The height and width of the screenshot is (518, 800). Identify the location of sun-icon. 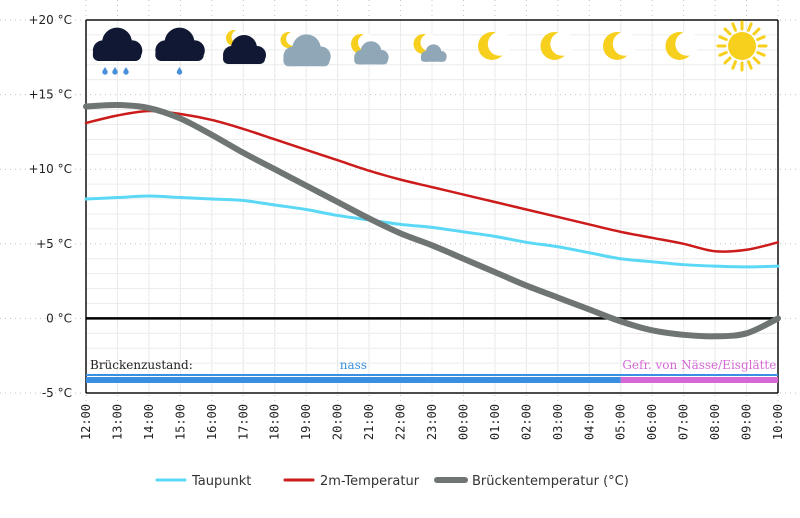
(742, 46).